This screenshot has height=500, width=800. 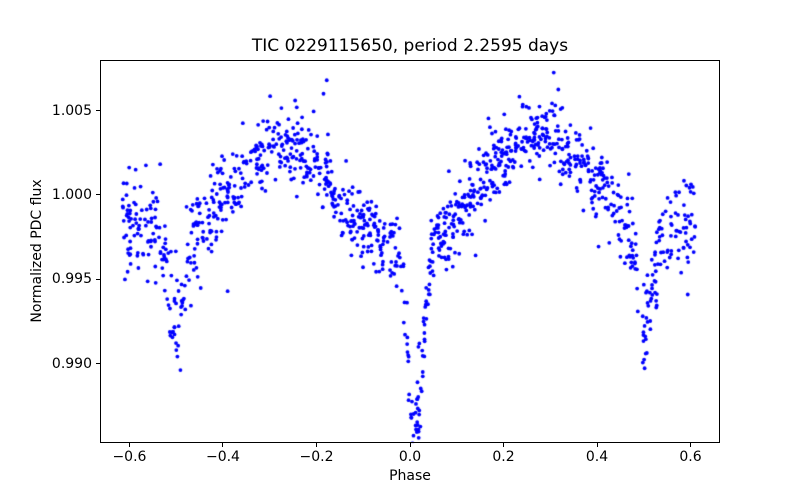 What do you see at coordinates (71, 194) in the screenshot?
I see `y-tick-label: 1.000` at bounding box center [71, 194].